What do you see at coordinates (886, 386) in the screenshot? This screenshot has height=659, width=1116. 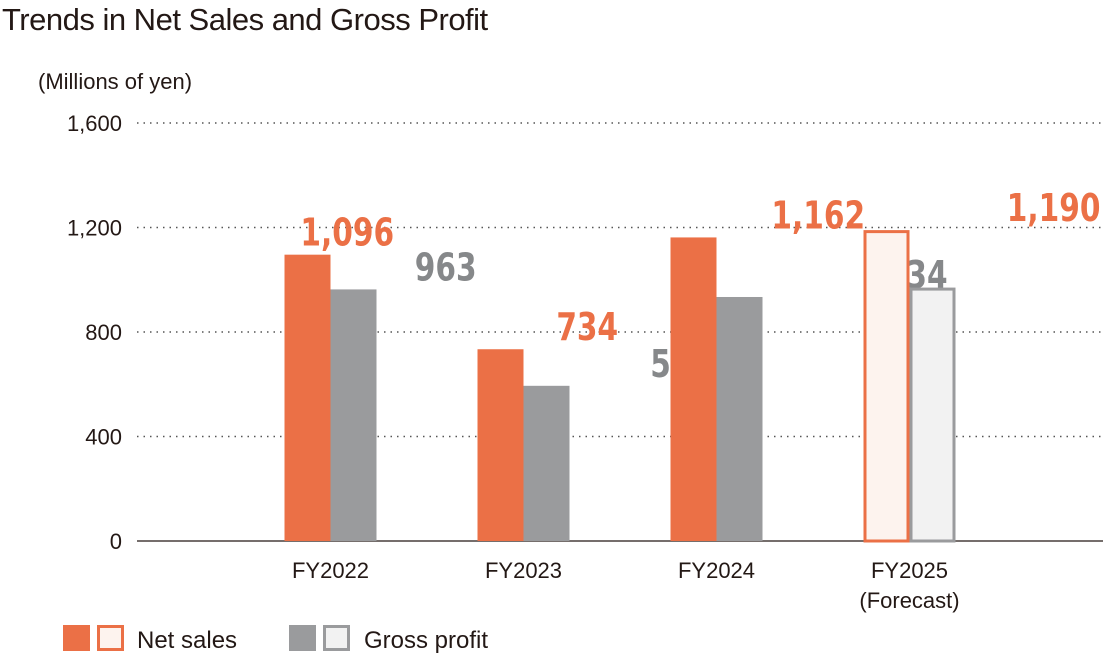 I see `bar-forecast-net-sales` at bounding box center [886, 386].